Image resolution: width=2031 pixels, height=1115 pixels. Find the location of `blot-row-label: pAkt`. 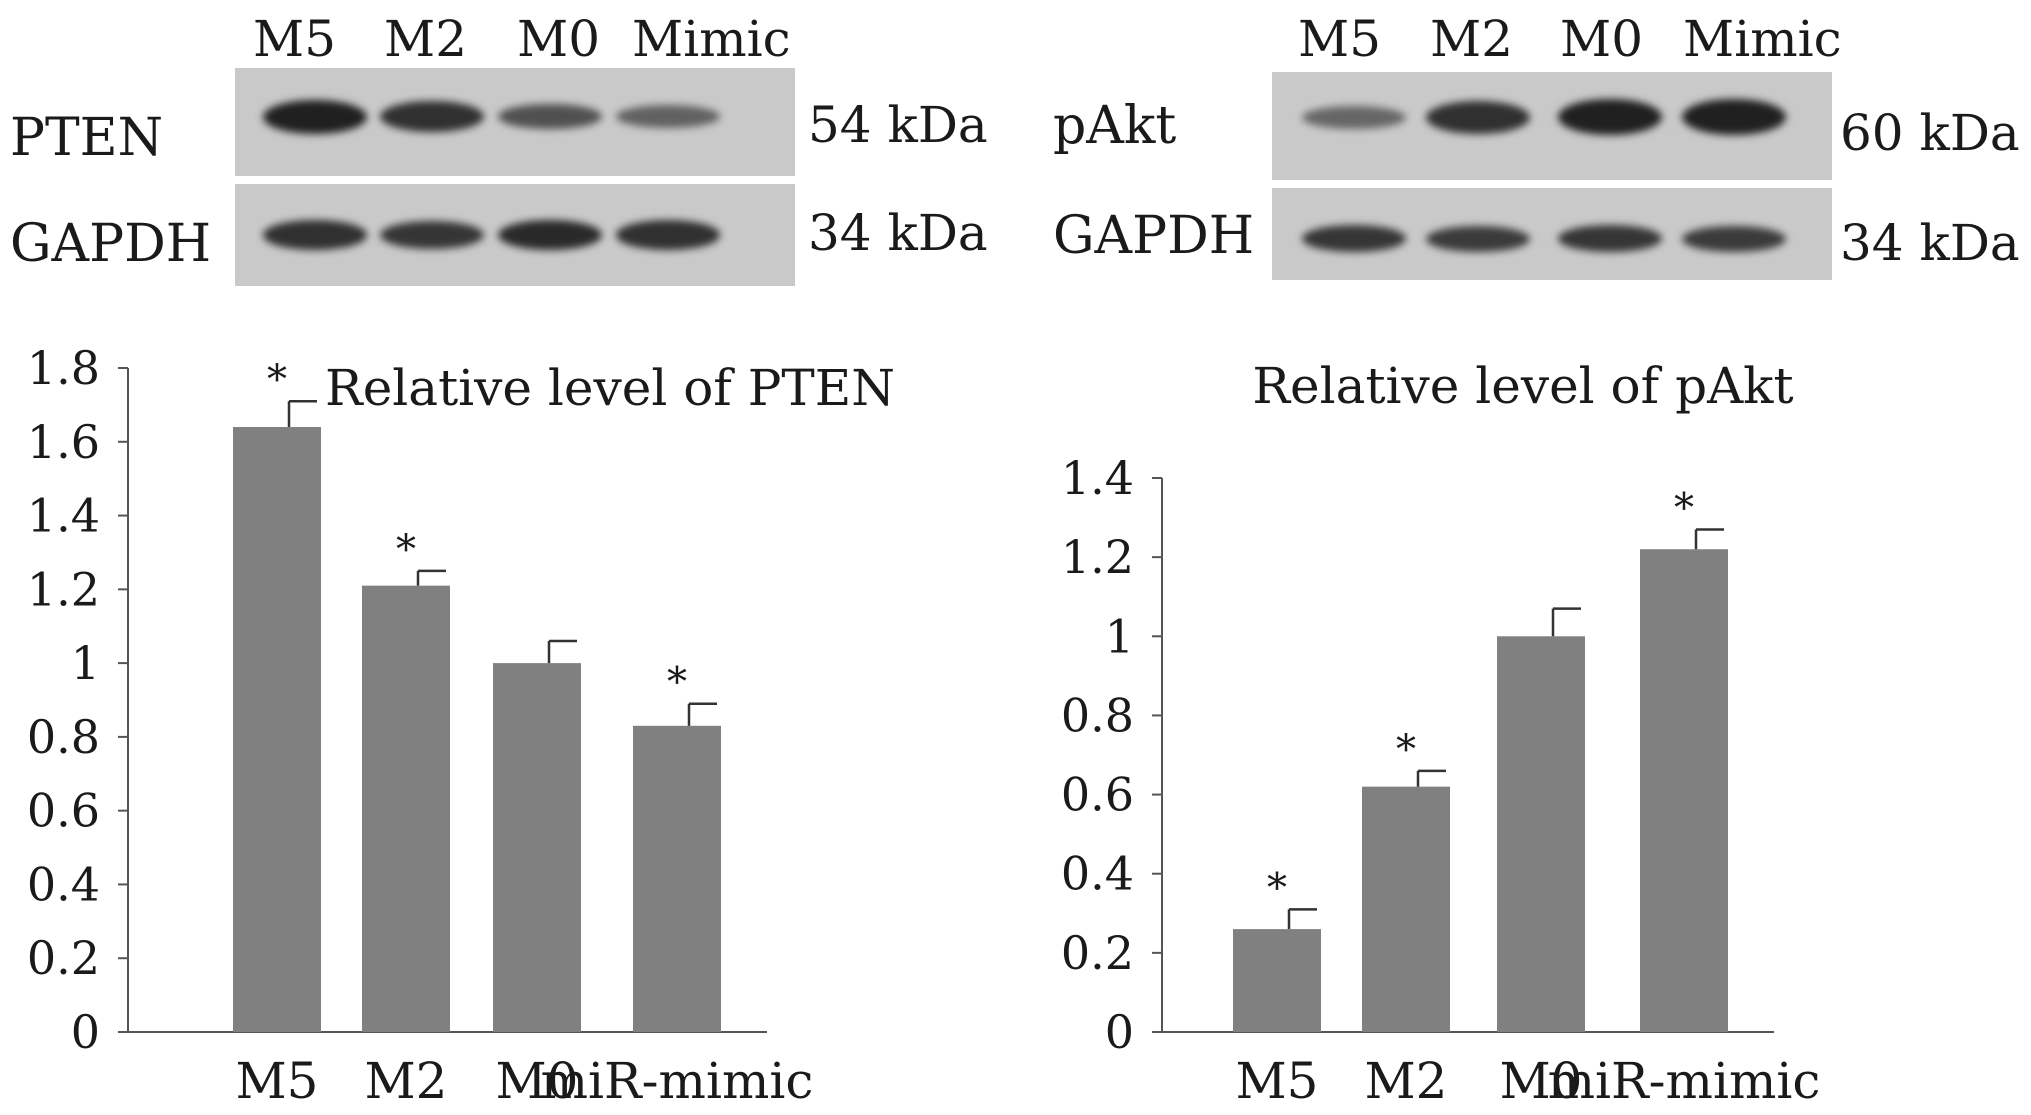

blot-row-label: pAkt is located at coordinates (1115, 126).